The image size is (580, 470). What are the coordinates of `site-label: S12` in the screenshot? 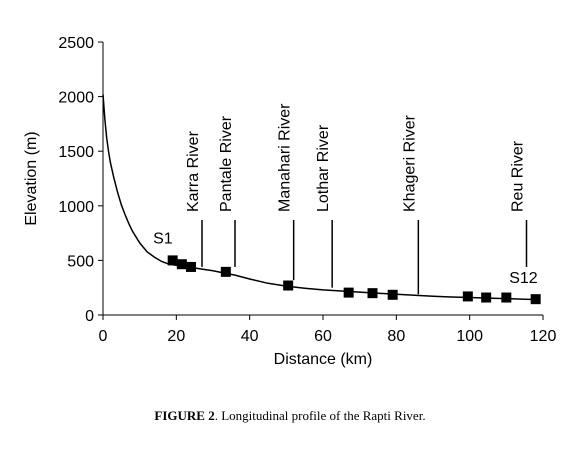 It's located at (523, 278).